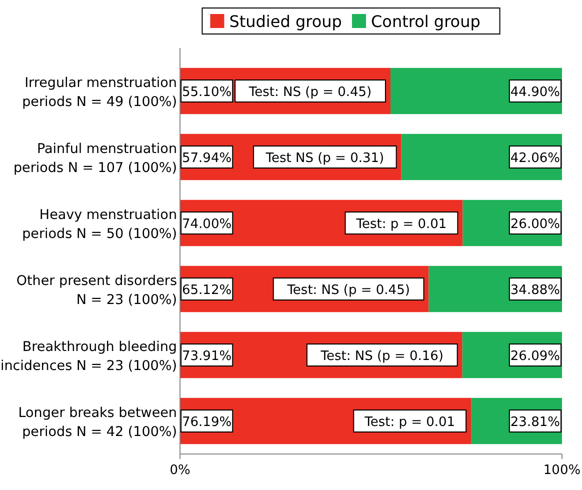 The width and height of the screenshot is (582, 490). What do you see at coordinates (535, 356) in the screenshot?
I see `data-label: 26.09%` at bounding box center [535, 356].